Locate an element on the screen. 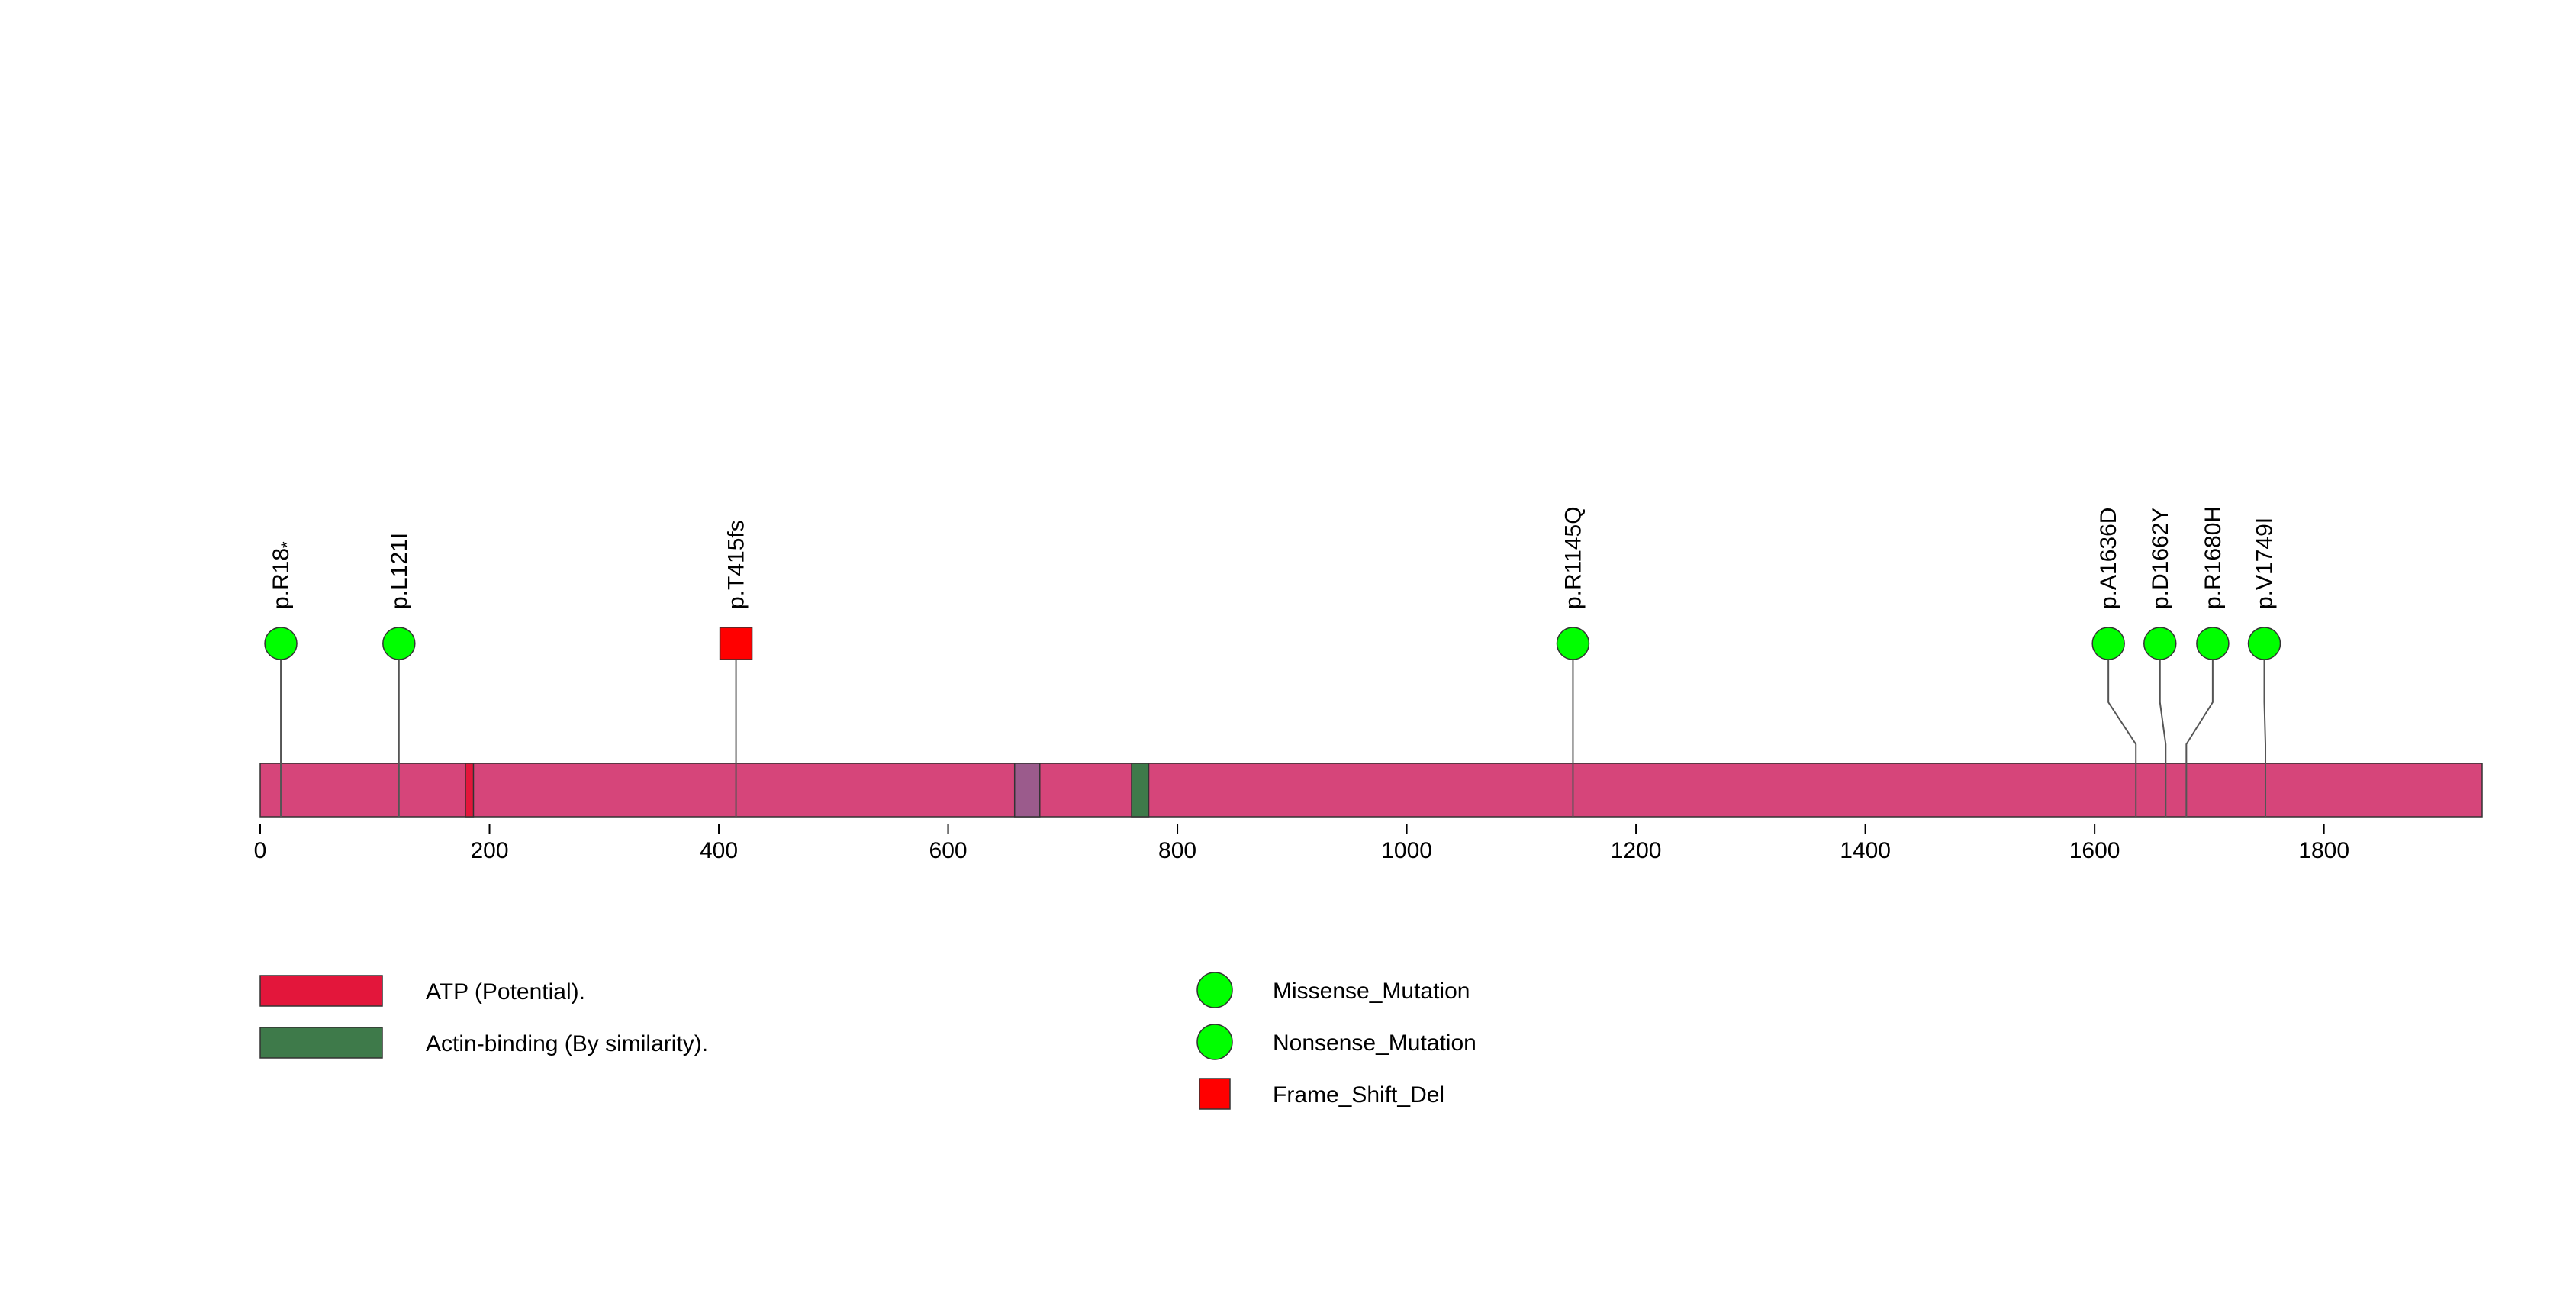 This screenshot has height=1290, width=2576. mutation-label: p.D1662Y is located at coordinates (2160, 559).